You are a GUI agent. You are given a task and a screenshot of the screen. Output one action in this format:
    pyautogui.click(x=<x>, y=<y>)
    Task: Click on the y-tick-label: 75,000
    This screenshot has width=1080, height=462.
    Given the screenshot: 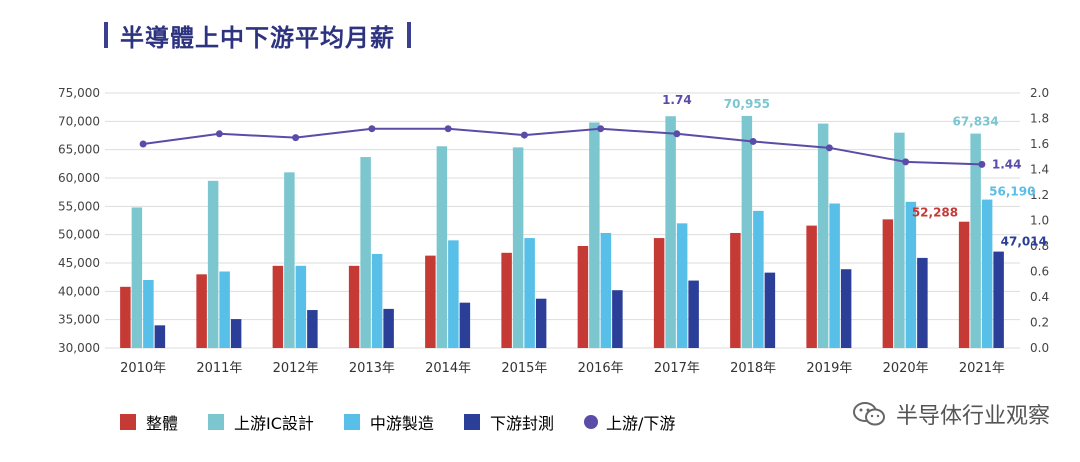 What is the action you would take?
    pyautogui.click(x=79, y=93)
    